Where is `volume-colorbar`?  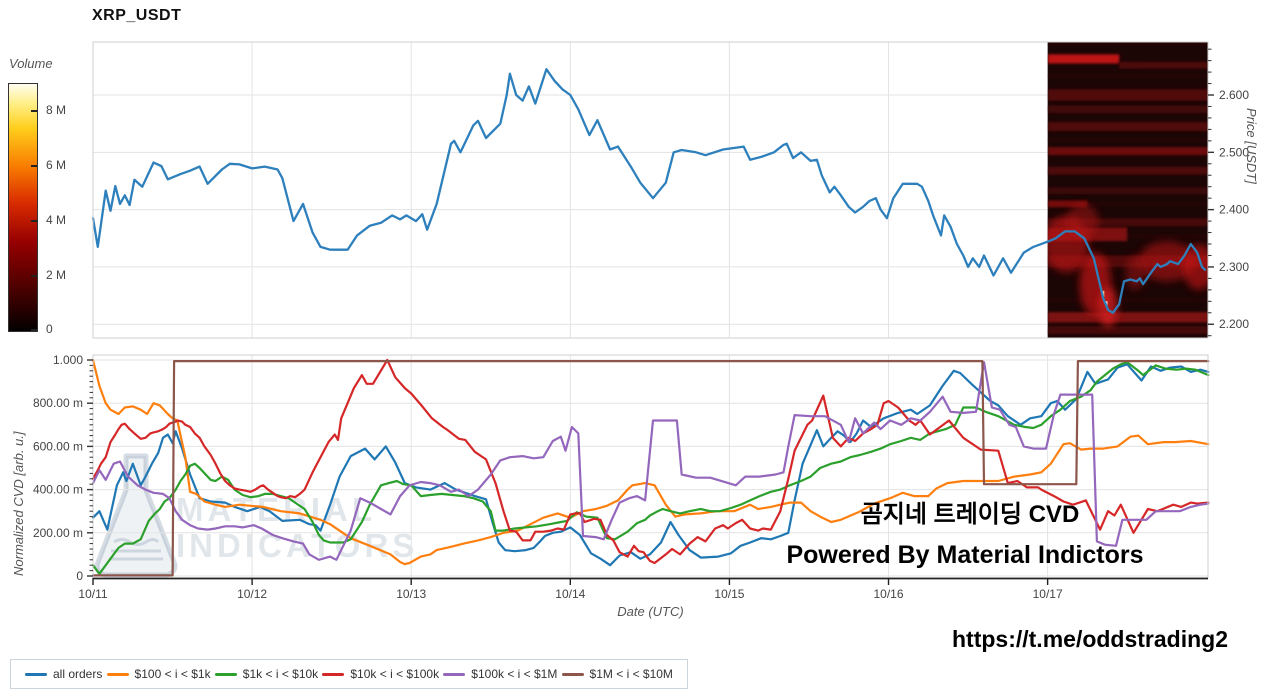 volume-colorbar is located at coordinates (23, 207).